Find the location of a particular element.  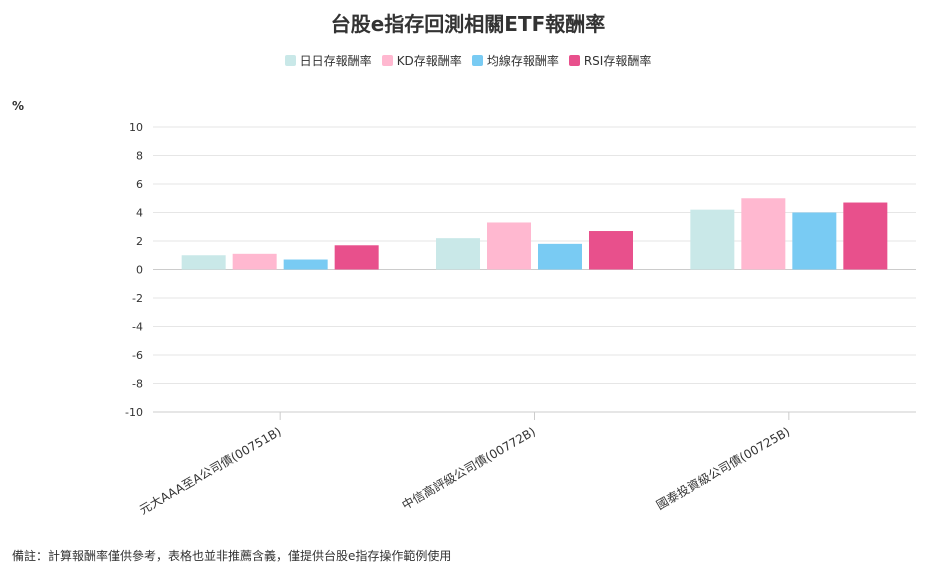

footnote: 備註：計算報酬率僅供參考，表格也並非推薦含義，僅提供台股e指存操作範例使用 is located at coordinates (232, 556).